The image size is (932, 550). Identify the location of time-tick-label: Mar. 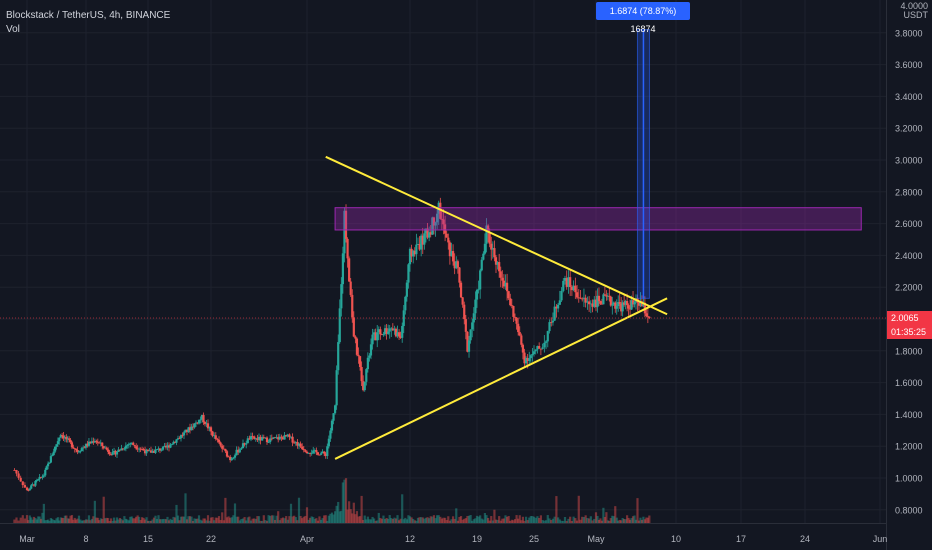
(27, 539).